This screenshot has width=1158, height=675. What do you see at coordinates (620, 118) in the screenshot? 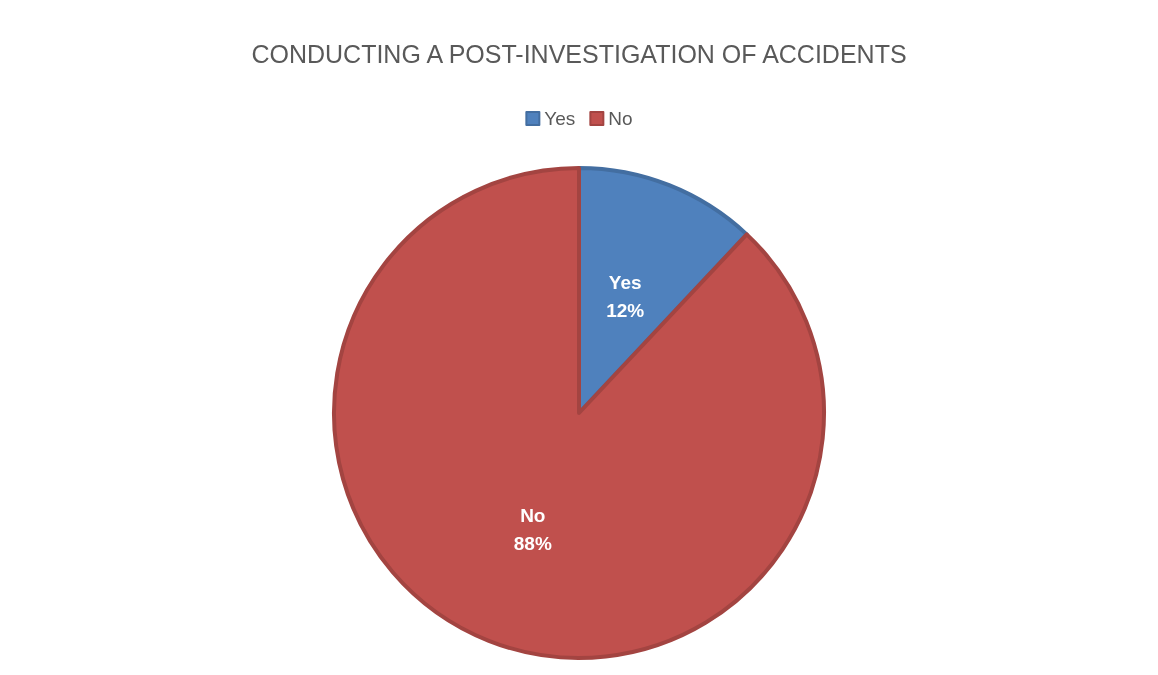
I see `legend-label: No` at bounding box center [620, 118].